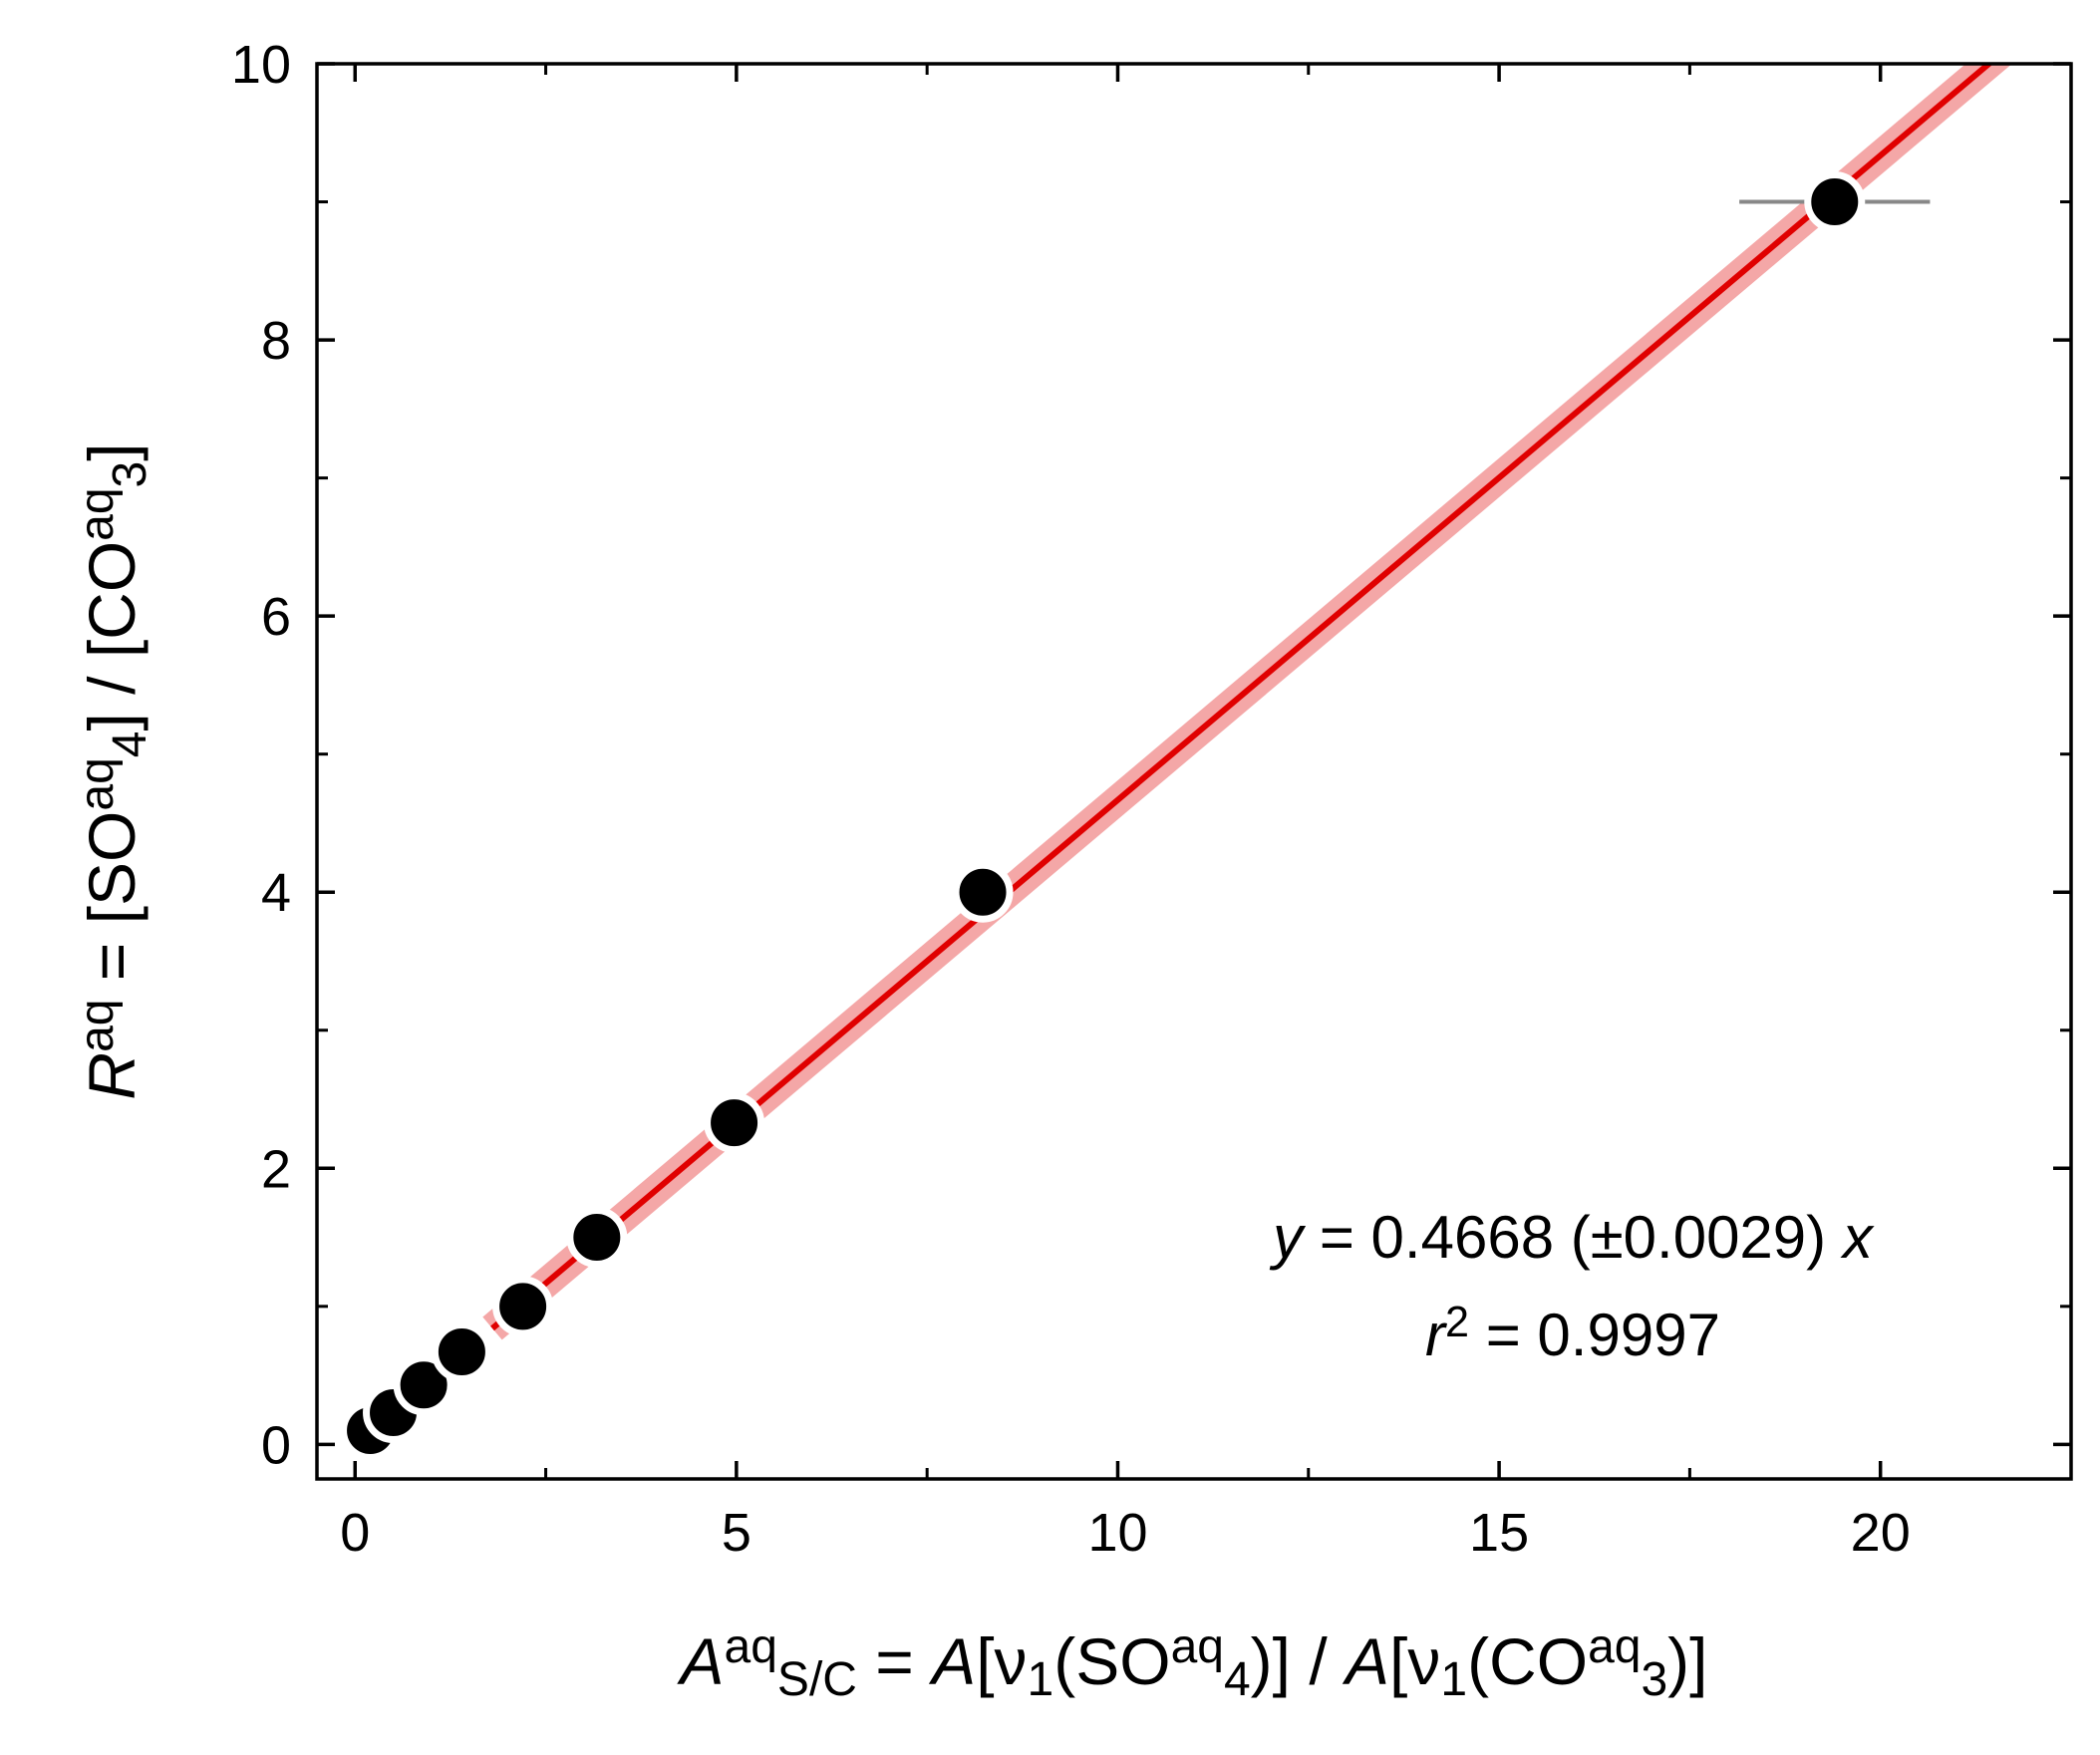 The width and height of the screenshot is (2100, 1755). What do you see at coordinates (1288, 1237) in the screenshot?
I see `label-part: y` at bounding box center [1288, 1237].